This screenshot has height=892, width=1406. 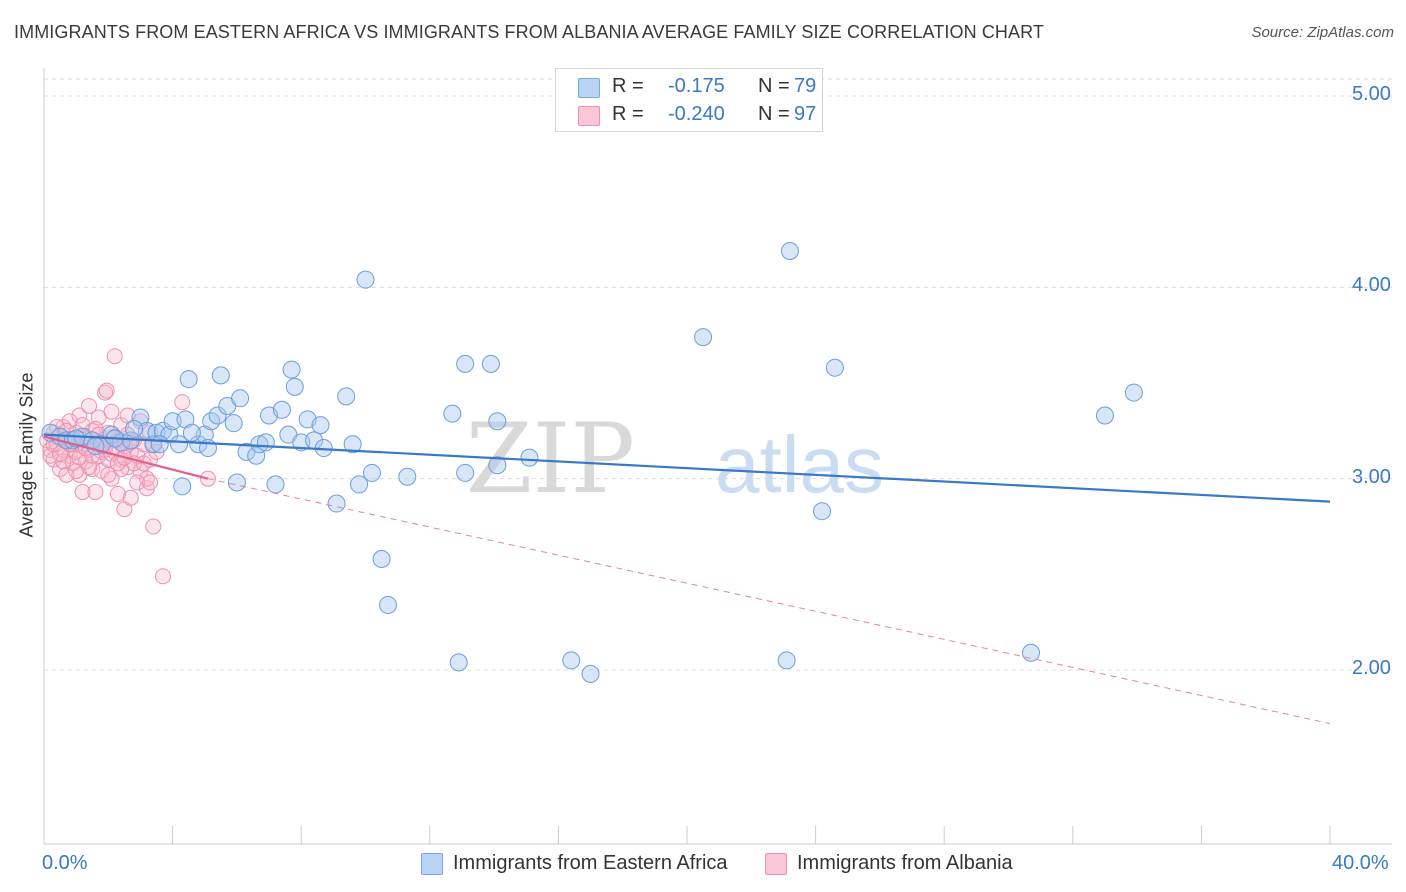 What do you see at coordinates (696, 86) in the screenshot?
I see `legend-r-value: -0.175` at bounding box center [696, 86].